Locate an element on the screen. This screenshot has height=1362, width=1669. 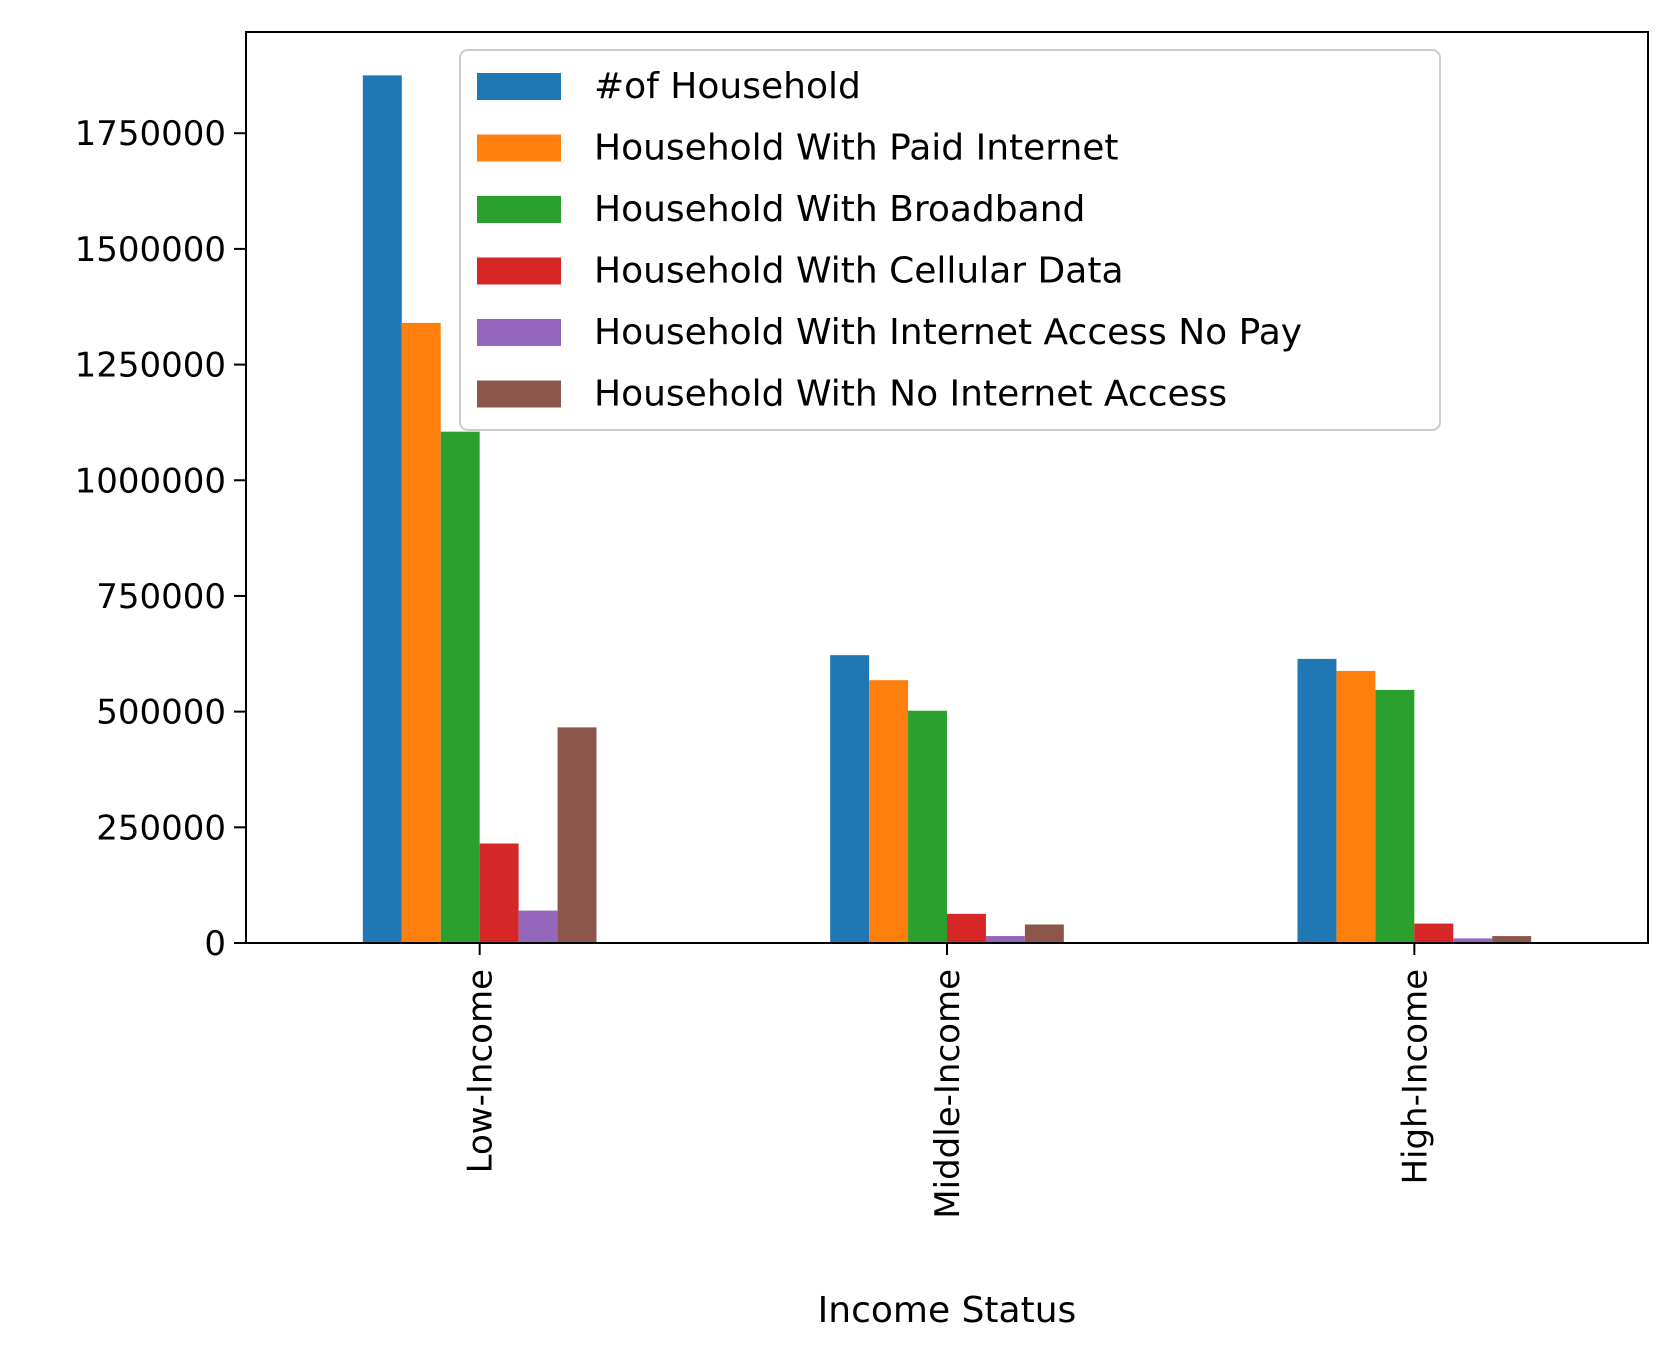
y-tick-label: 1750000 is located at coordinates (150, 134).